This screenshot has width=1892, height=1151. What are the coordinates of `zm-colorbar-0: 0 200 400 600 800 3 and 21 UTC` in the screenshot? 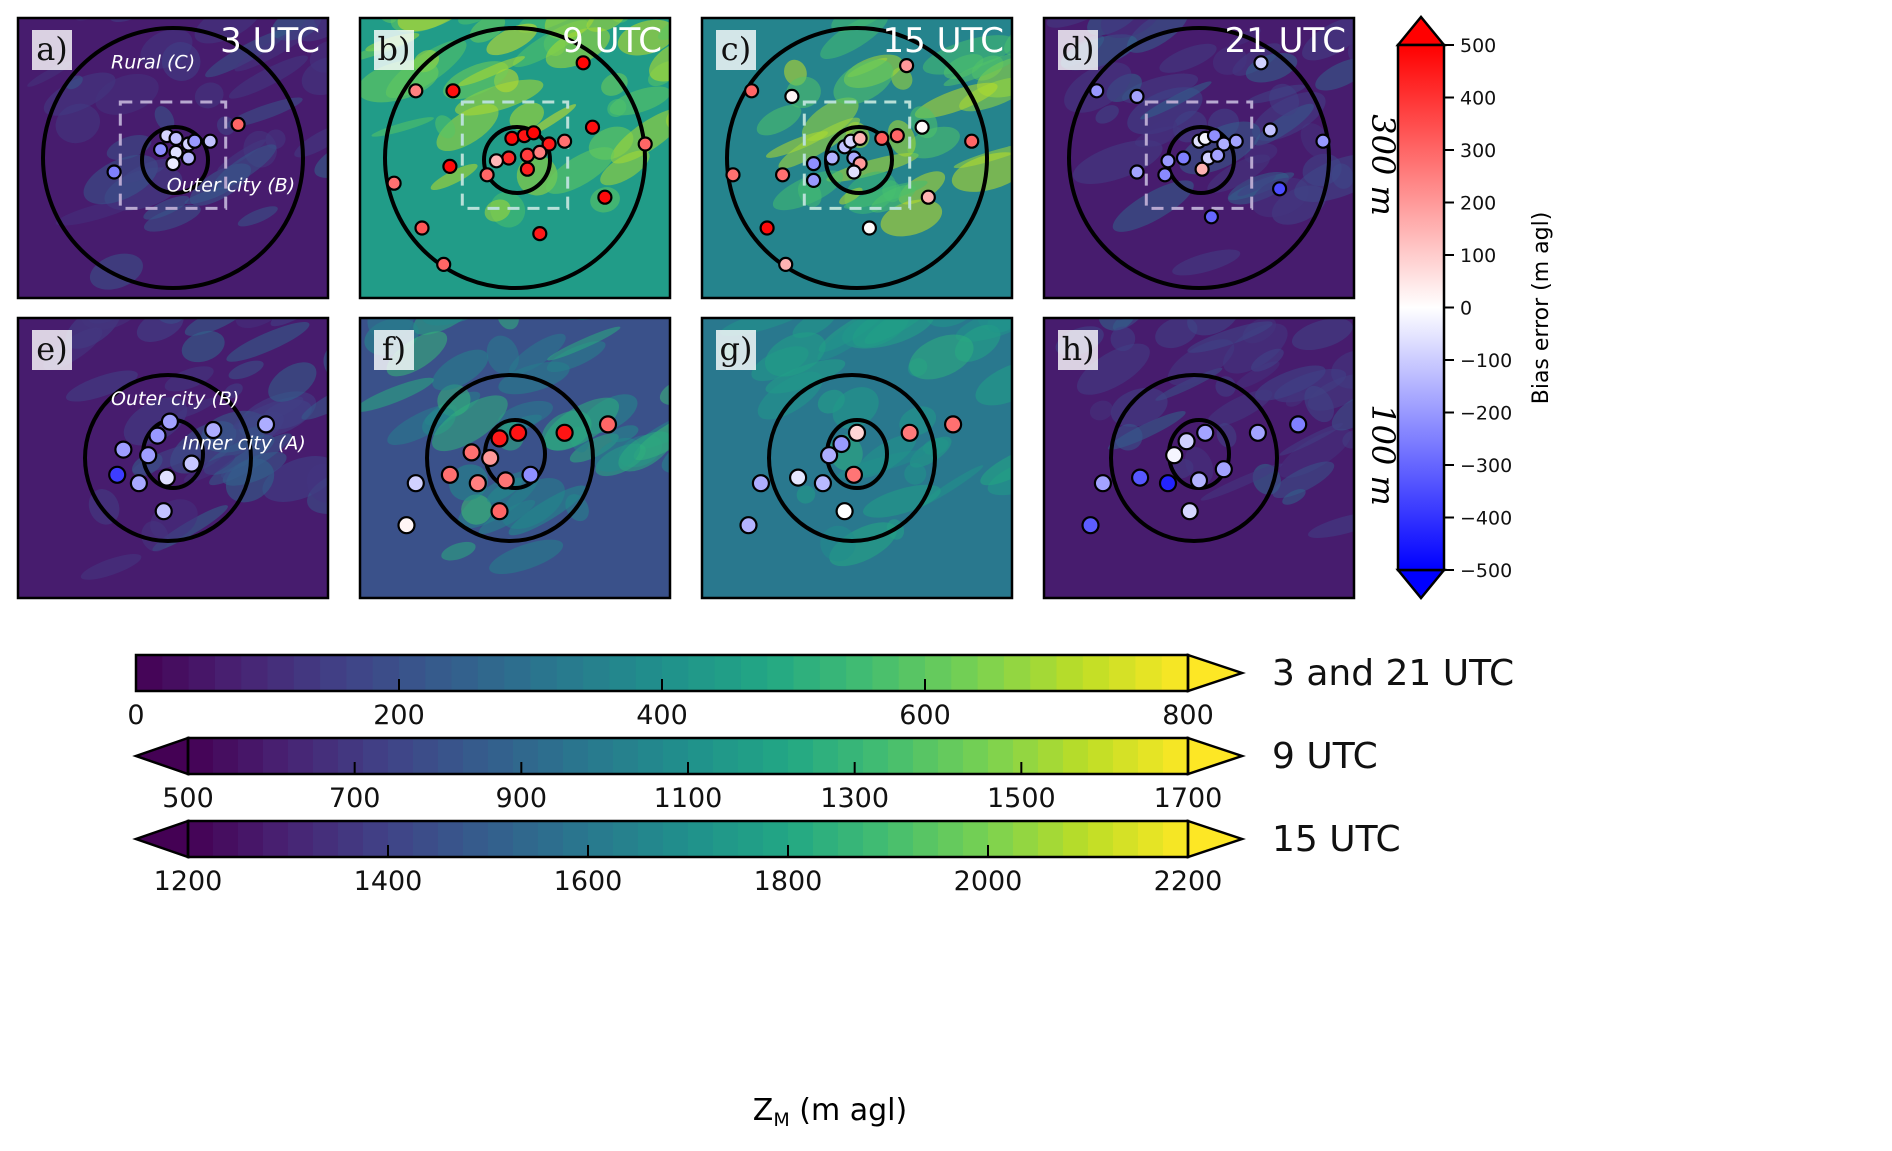 It's located at (820, 692).